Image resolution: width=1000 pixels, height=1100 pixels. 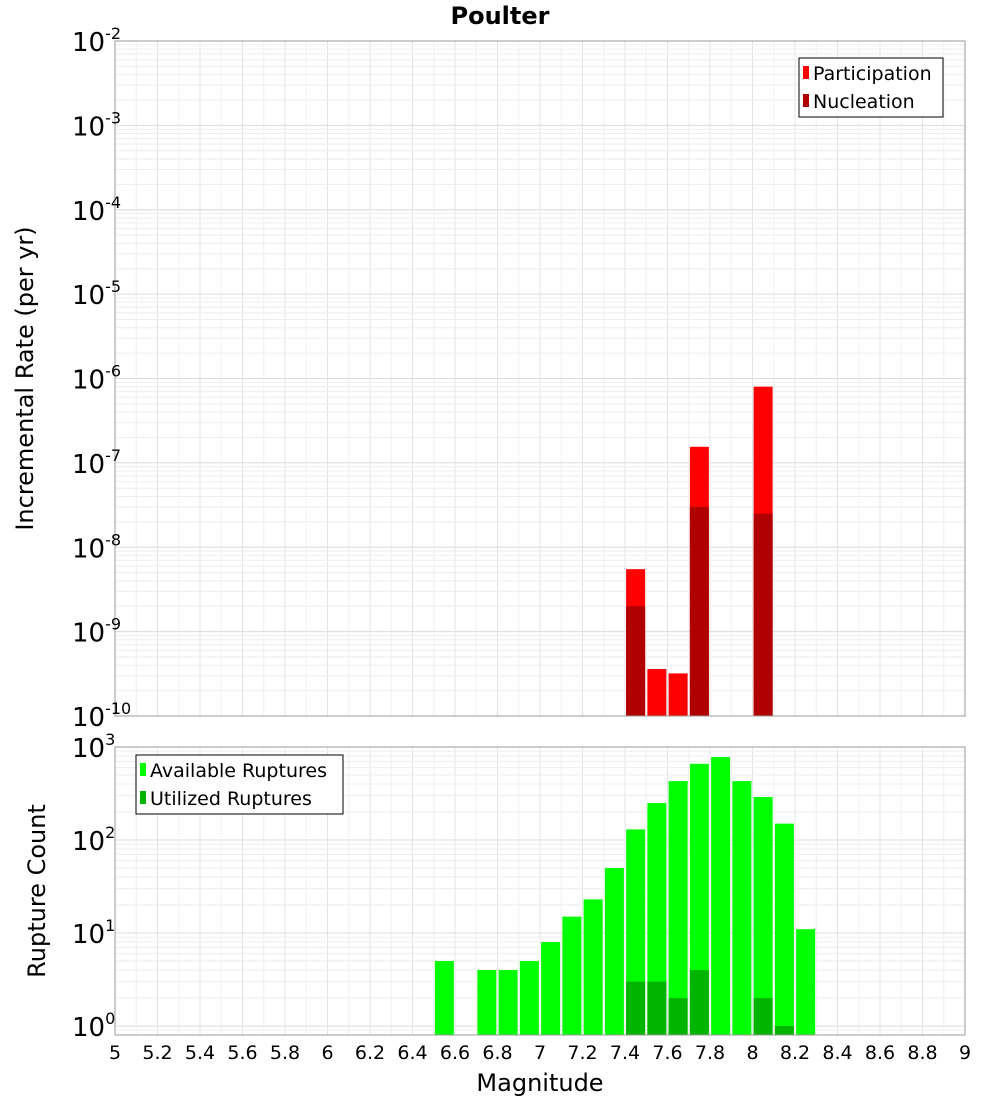 What do you see at coordinates (922, 1053) in the screenshot?
I see `x-tick-label-8-8: 8.8` at bounding box center [922, 1053].